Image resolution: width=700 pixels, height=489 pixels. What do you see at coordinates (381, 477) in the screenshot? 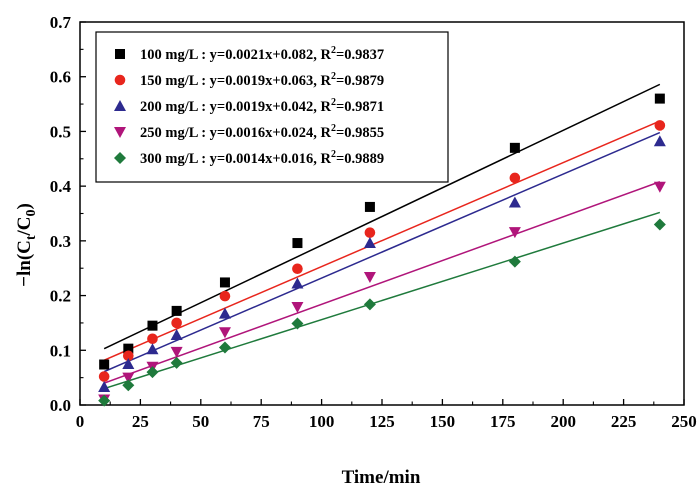
I see `x-axis-label: Time/min` at bounding box center [381, 477].